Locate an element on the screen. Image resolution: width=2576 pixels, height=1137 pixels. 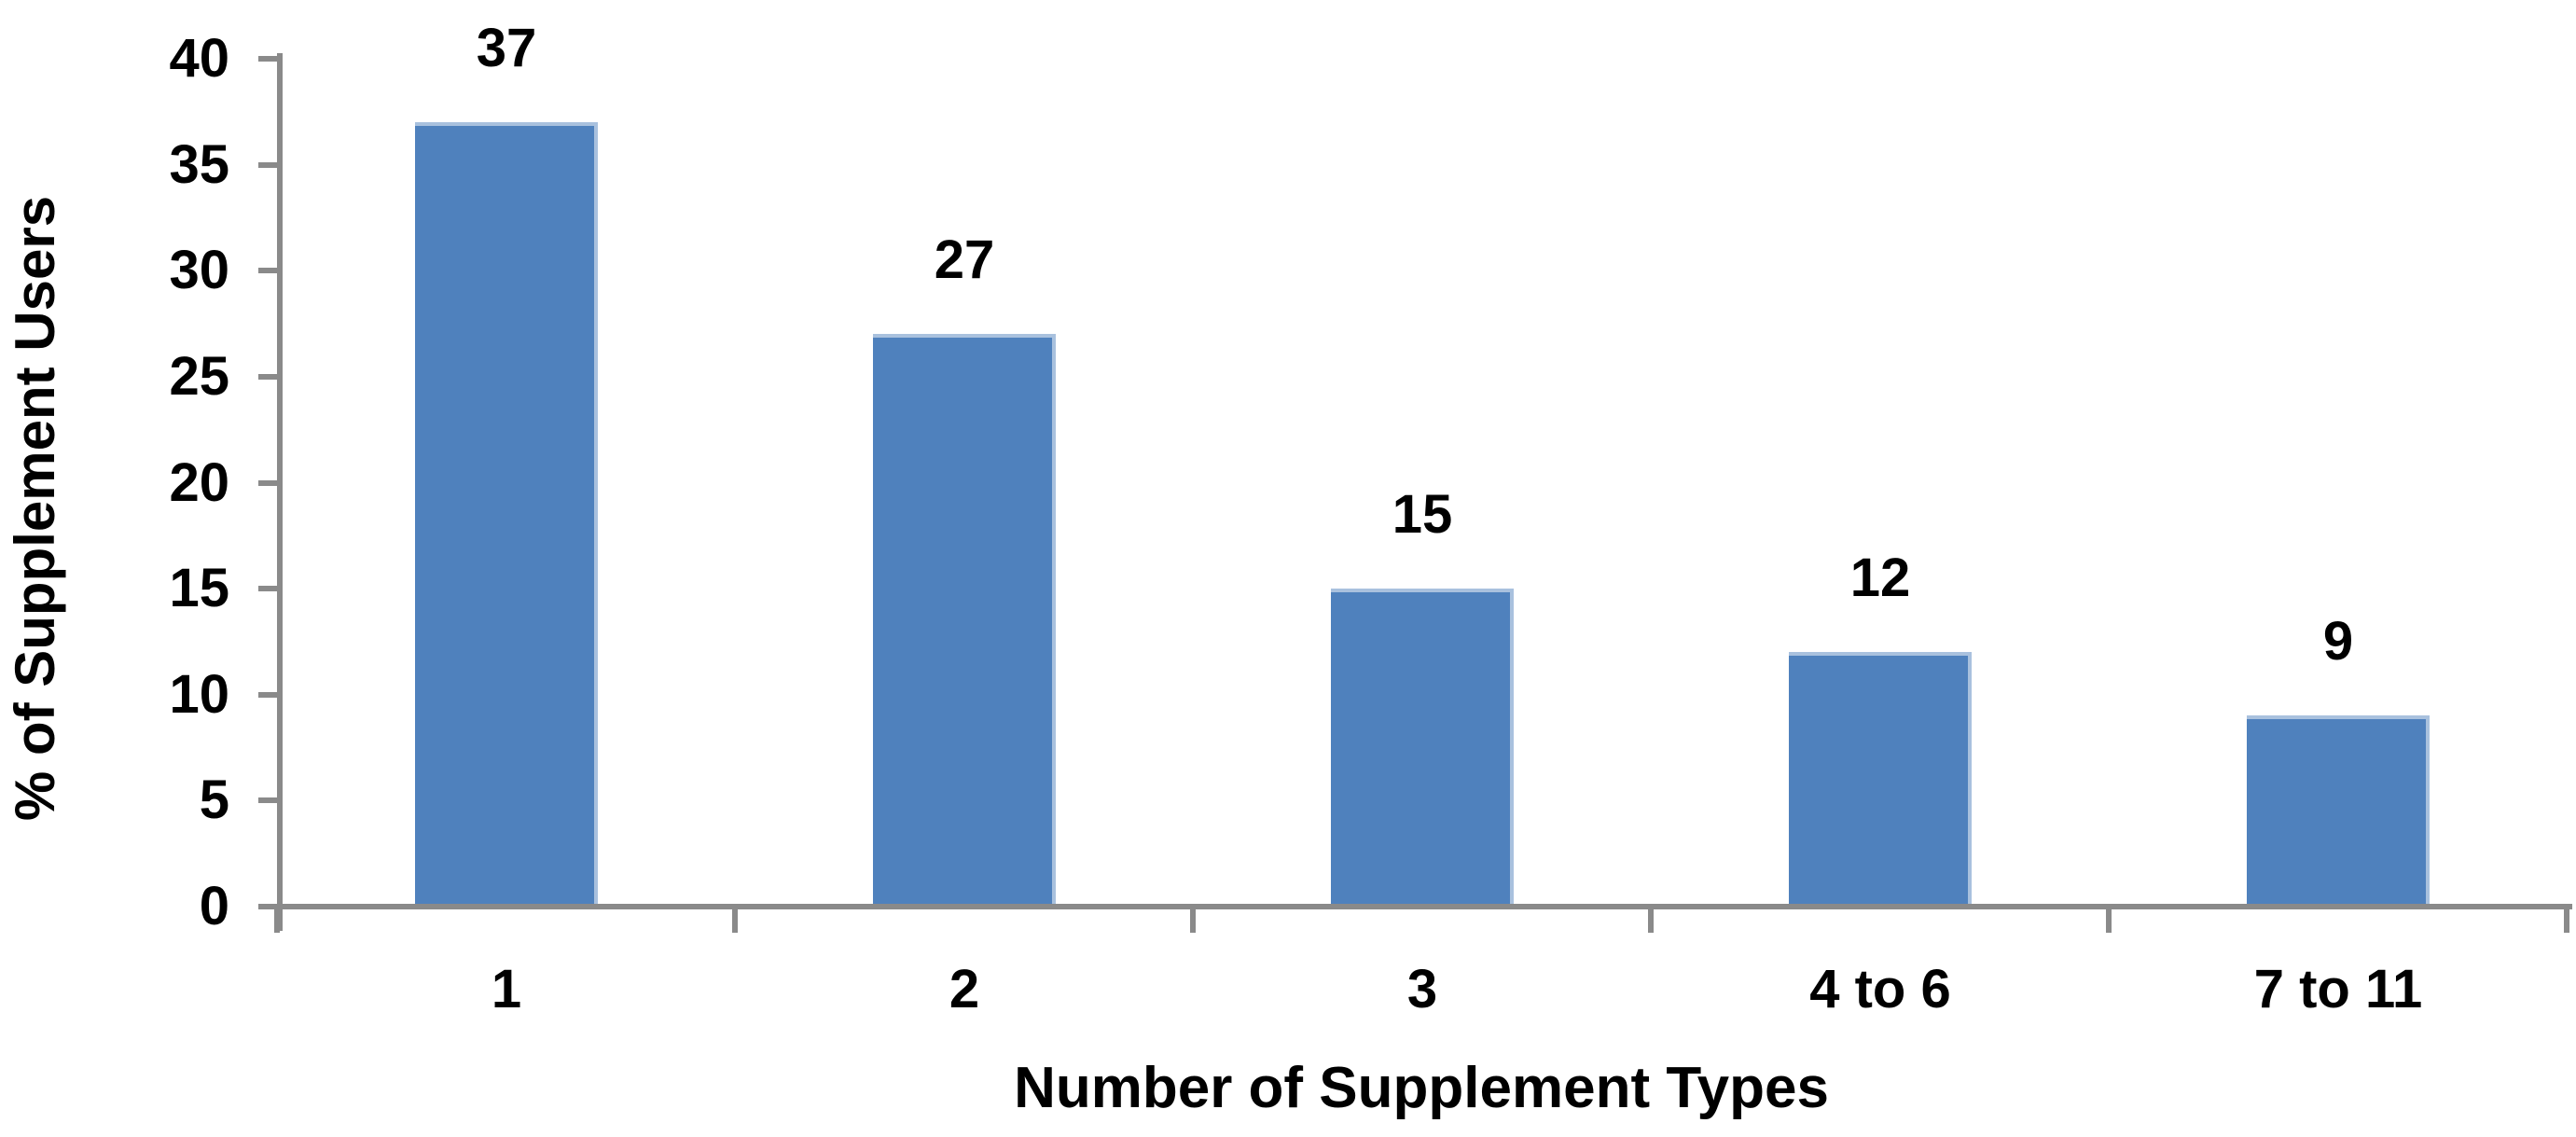
y-tick-label: 35 is located at coordinates (199, 164).